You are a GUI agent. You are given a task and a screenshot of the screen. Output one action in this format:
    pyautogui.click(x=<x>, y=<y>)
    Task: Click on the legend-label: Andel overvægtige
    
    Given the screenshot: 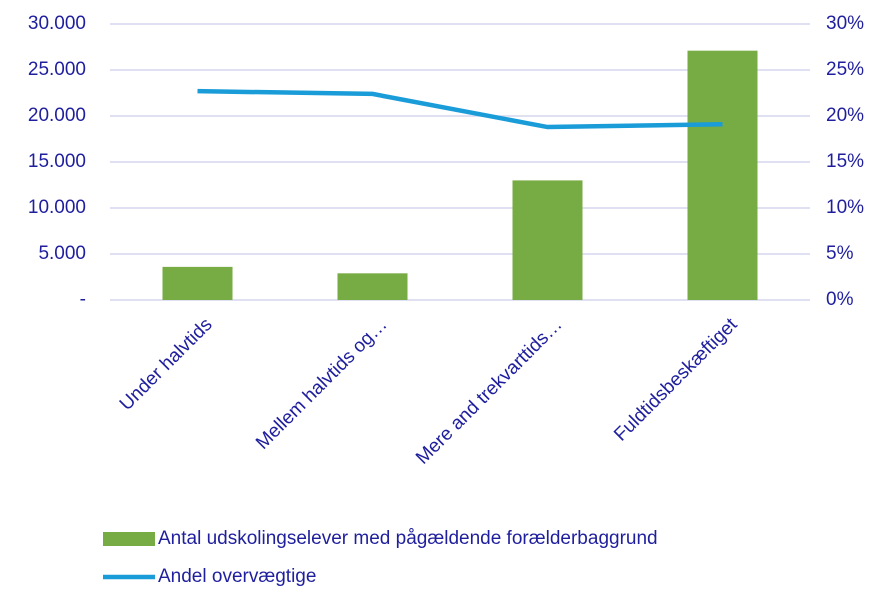 What is the action you would take?
    pyautogui.click(x=237, y=576)
    